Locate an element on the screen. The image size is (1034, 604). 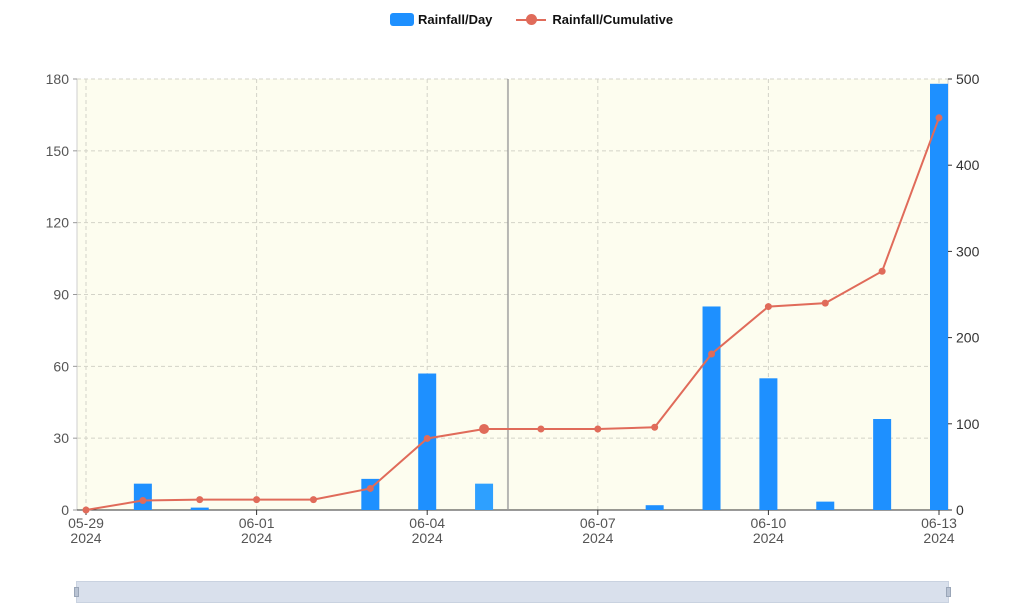
x-tick-label-date: 06-04 is located at coordinates (427, 523).